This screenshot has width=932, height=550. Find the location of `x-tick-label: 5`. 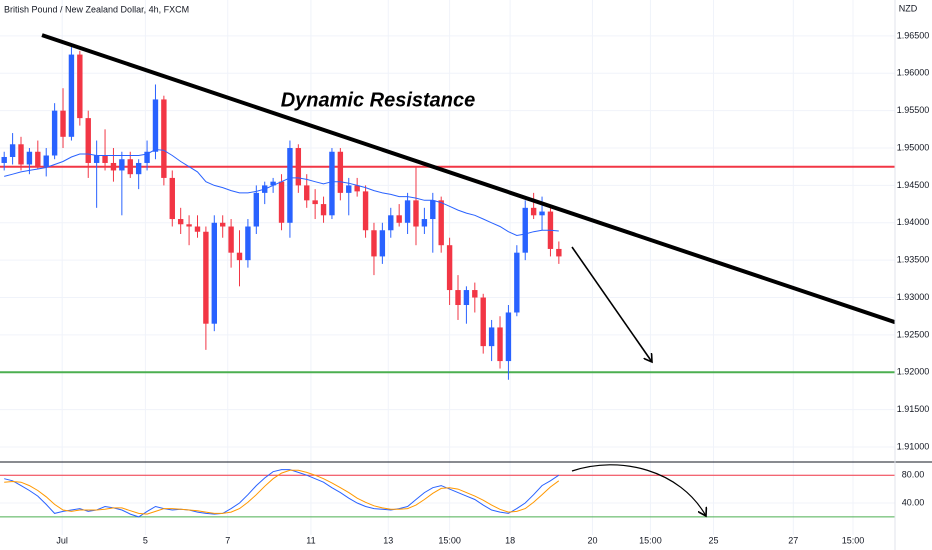

x-tick-label: 5 is located at coordinates (145, 540).